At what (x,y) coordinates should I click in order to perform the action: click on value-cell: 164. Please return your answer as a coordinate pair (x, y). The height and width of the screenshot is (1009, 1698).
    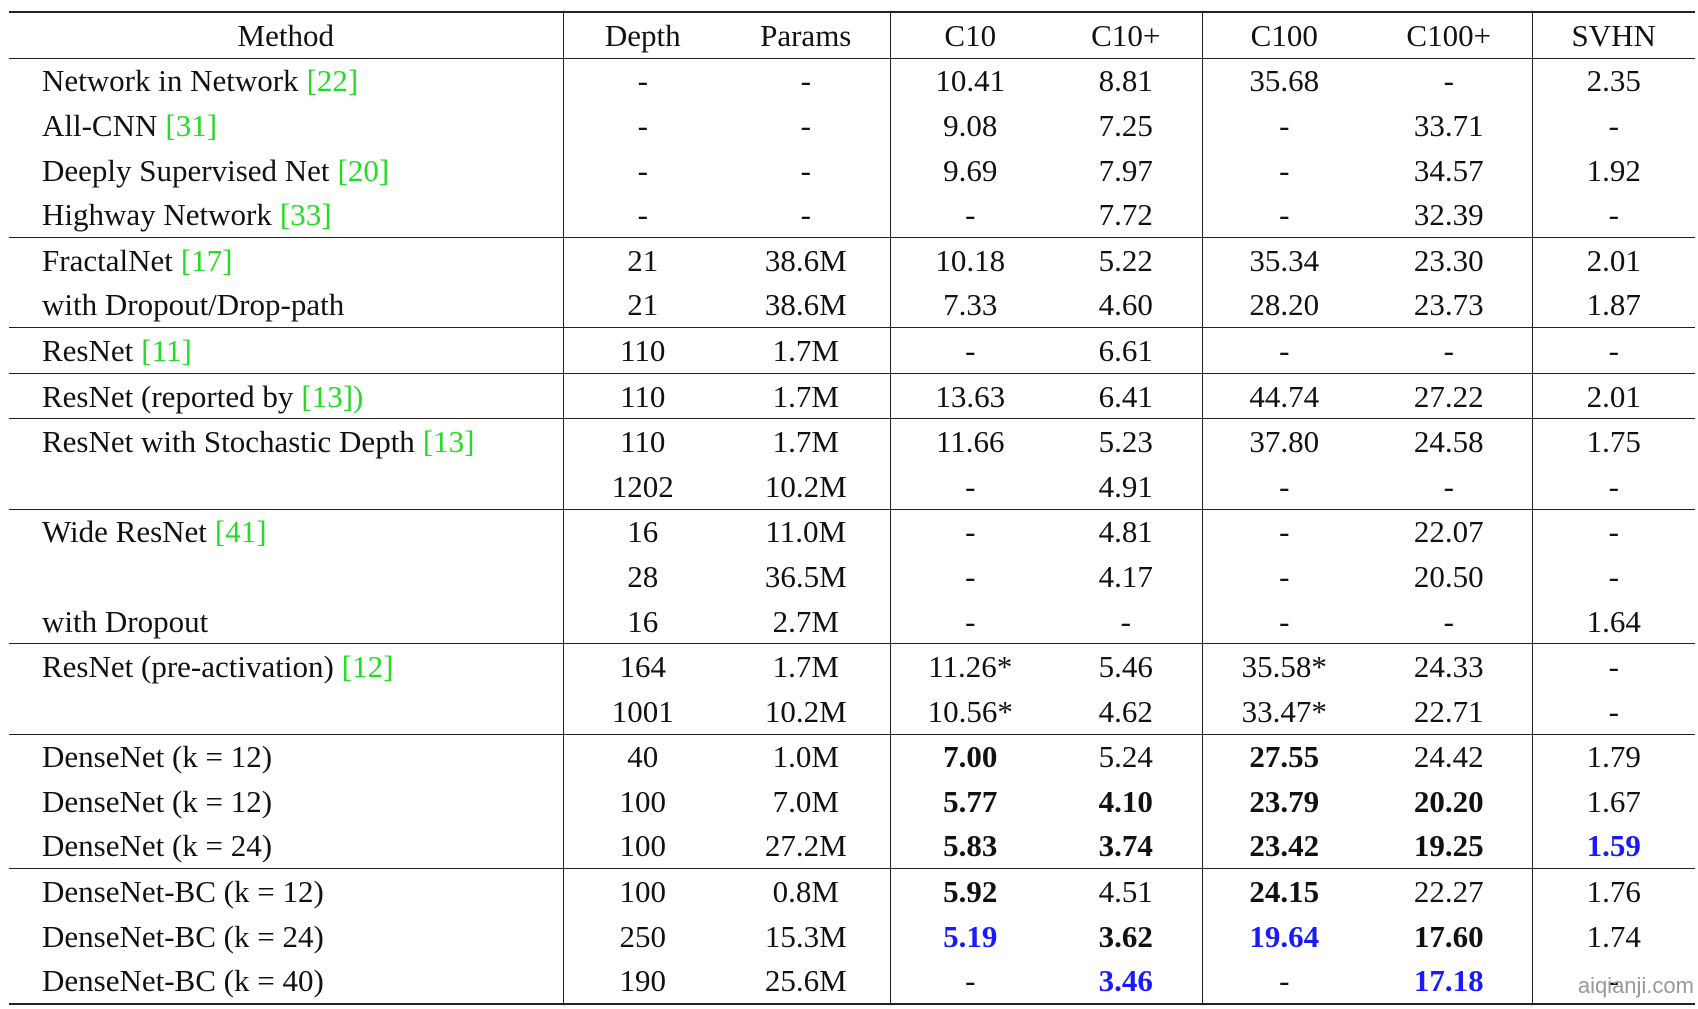
    Looking at the image, I should click on (642, 666).